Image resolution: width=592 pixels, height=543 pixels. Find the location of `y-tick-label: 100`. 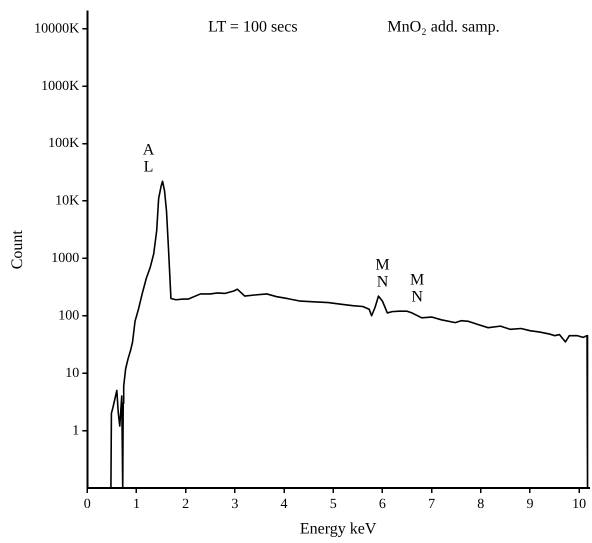

y-tick-label: 100 is located at coordinates (69, 316).